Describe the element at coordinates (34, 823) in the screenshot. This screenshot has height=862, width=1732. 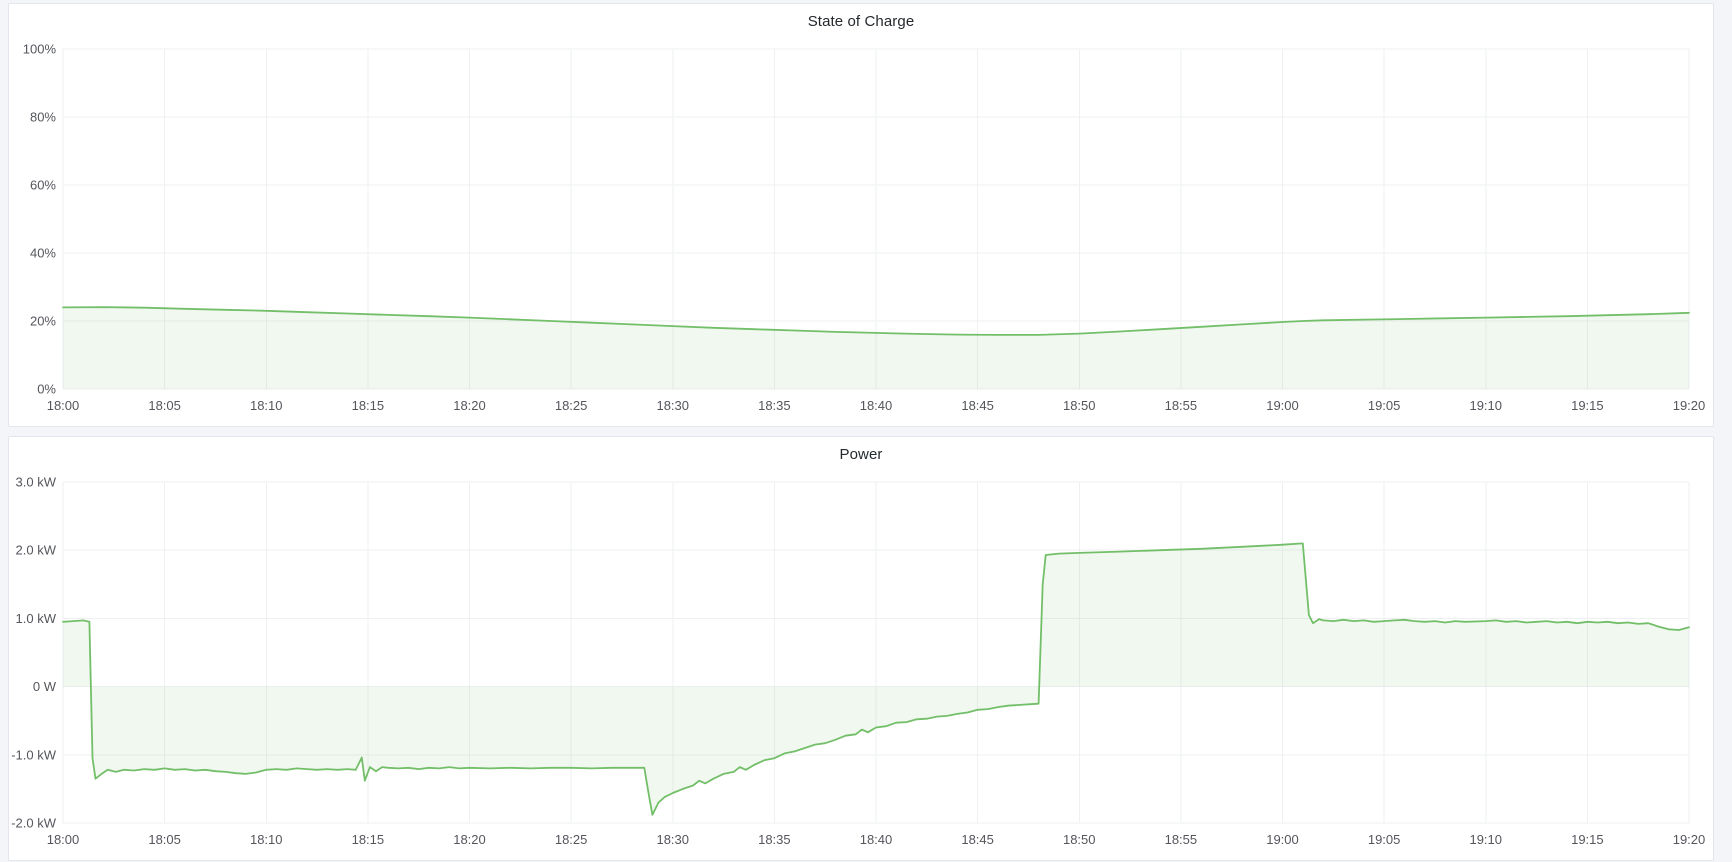
I see `y-axis-label: -2.0 kW` at that location.